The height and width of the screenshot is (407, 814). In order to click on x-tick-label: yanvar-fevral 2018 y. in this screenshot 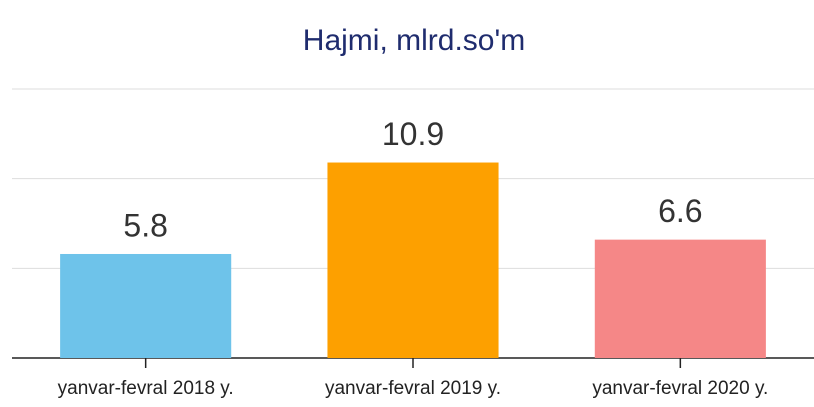, I will do `click(146, 388)`.